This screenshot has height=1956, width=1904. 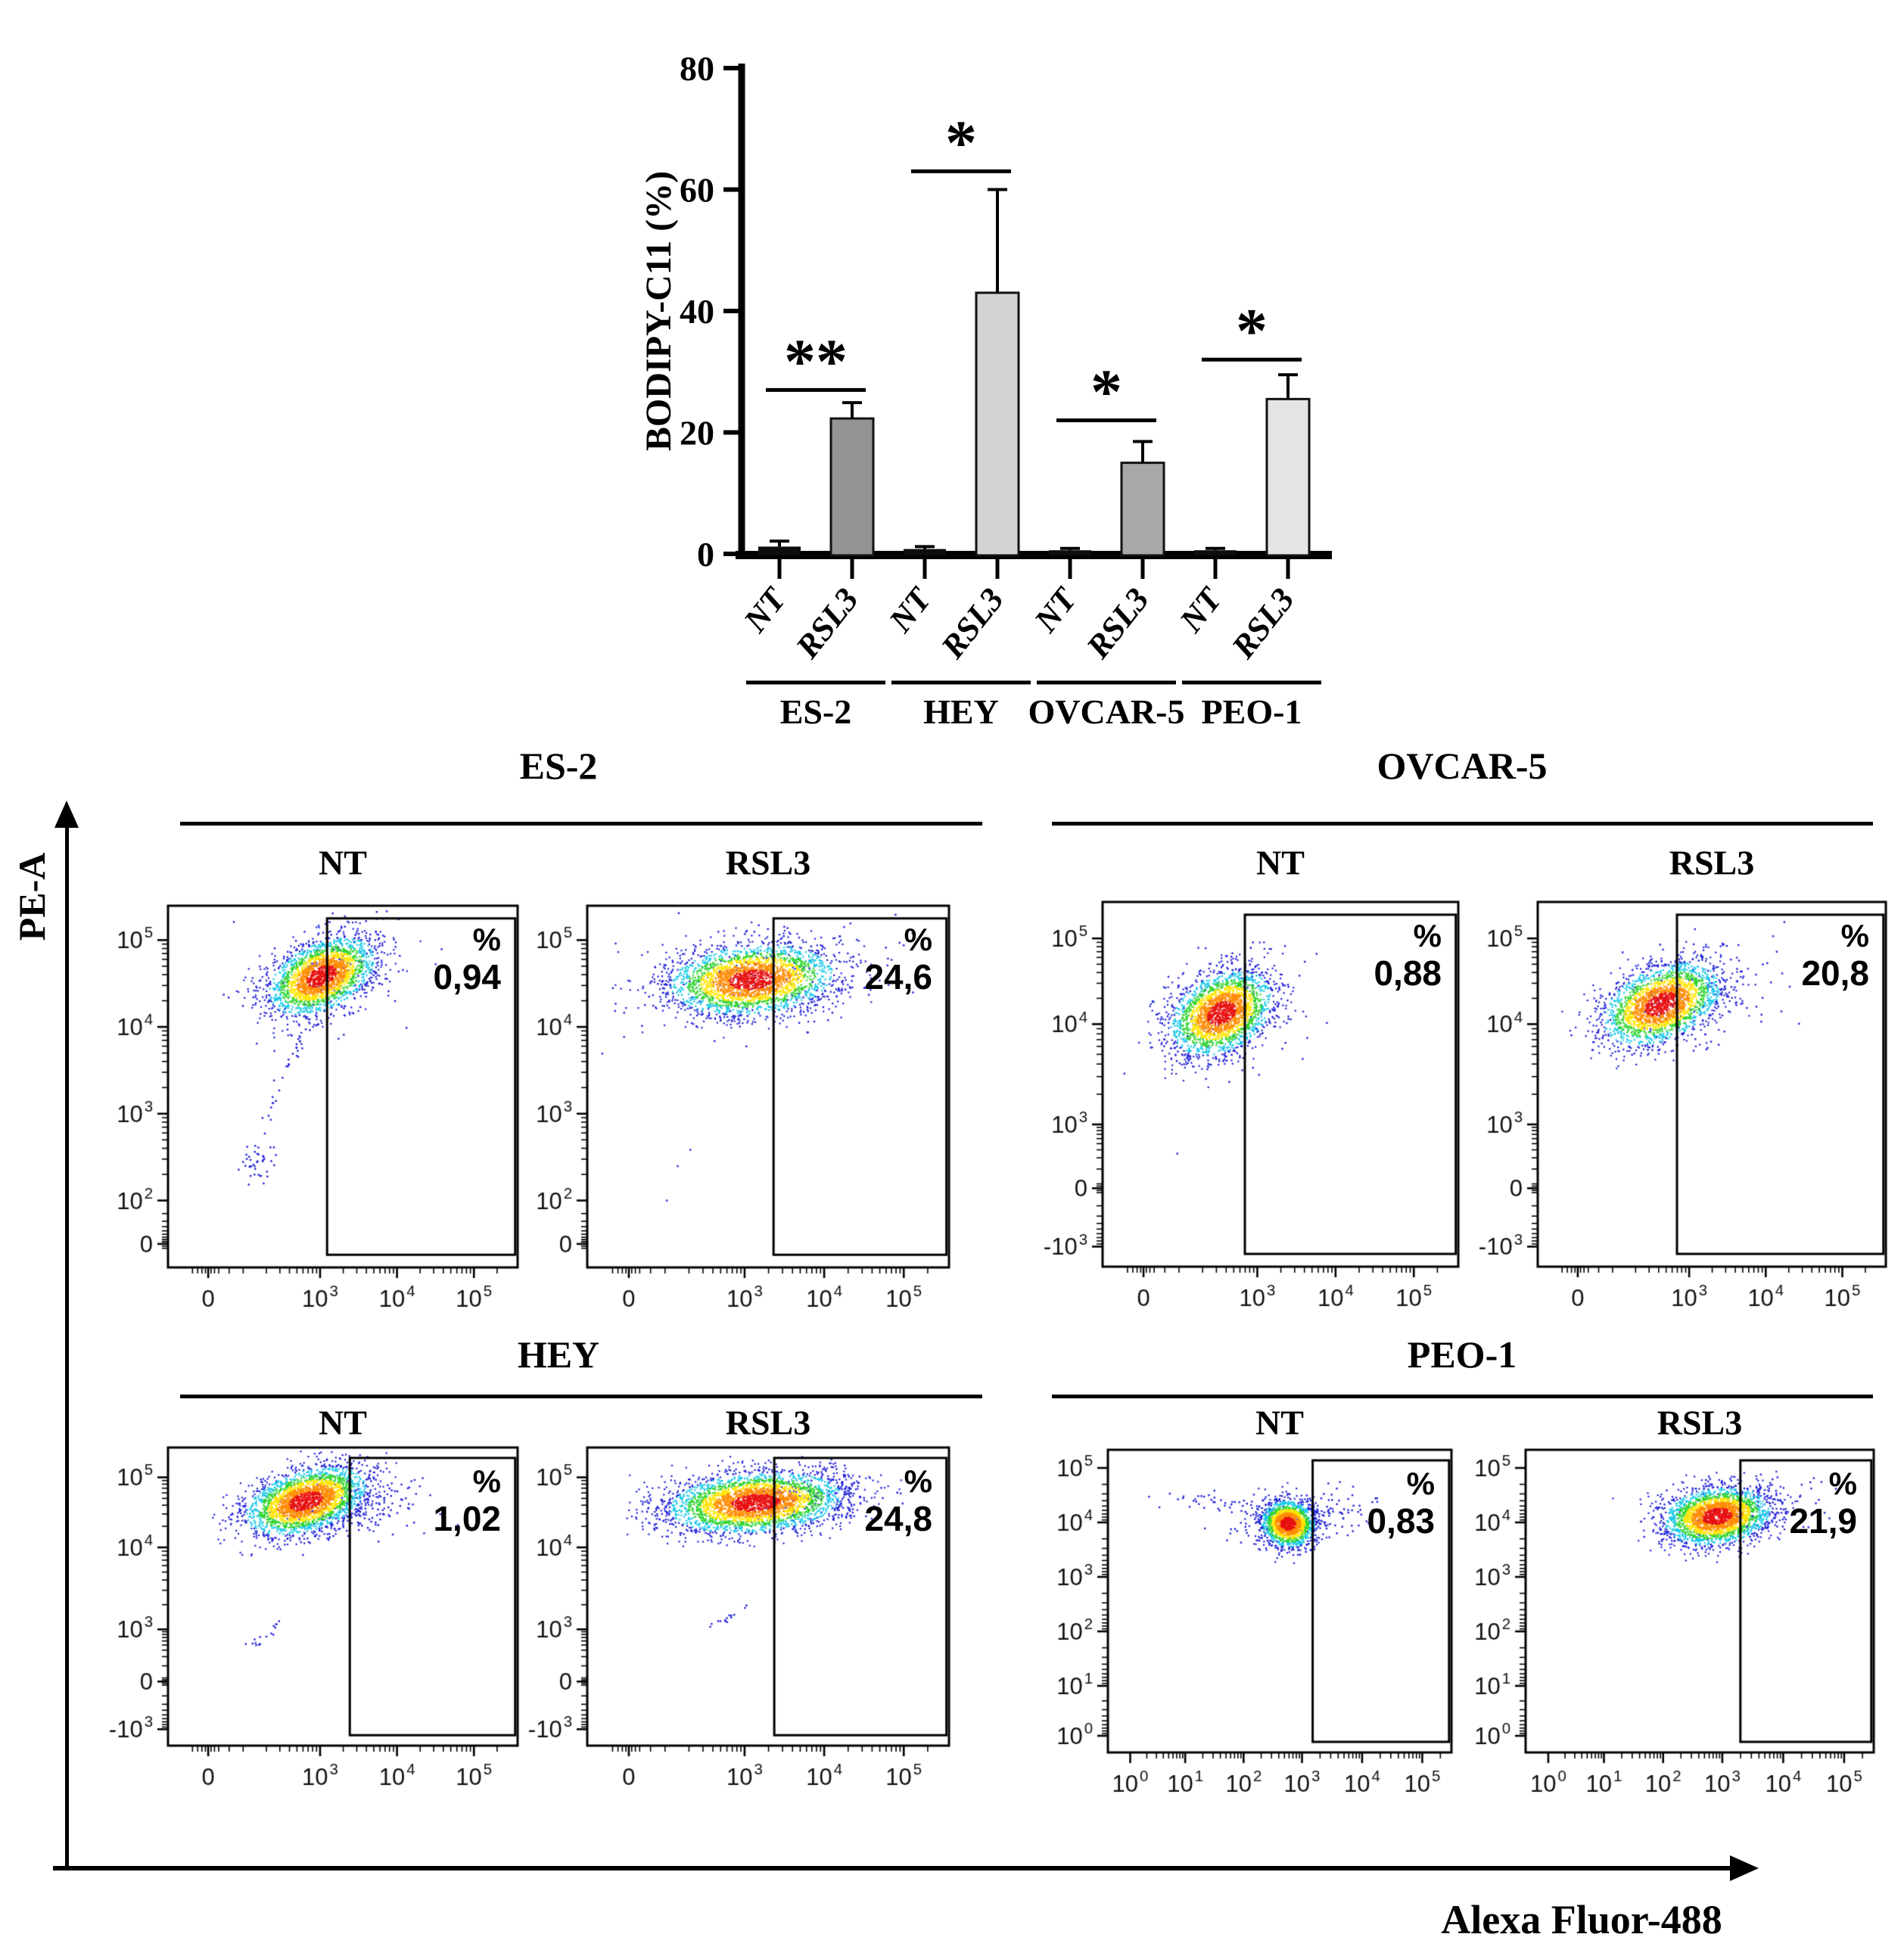 I want to click on gate-percent-ovcar-5-rsl3: % 20,8, so click(x=1782, y=956).